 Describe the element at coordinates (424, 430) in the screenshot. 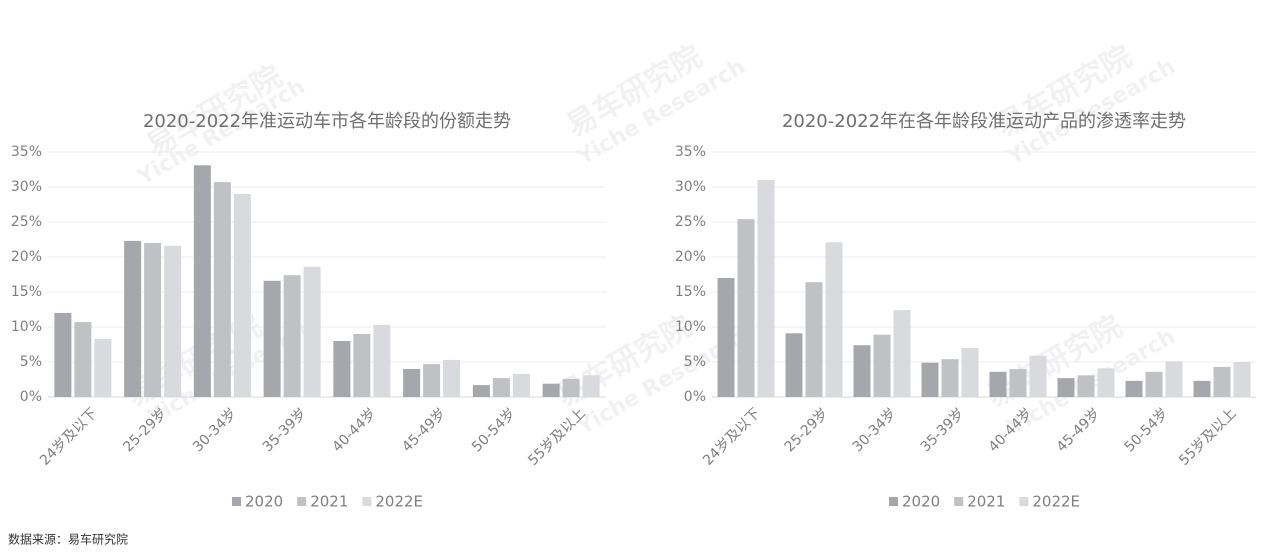

I see `x-tick-label: 45-49岁` at that location.